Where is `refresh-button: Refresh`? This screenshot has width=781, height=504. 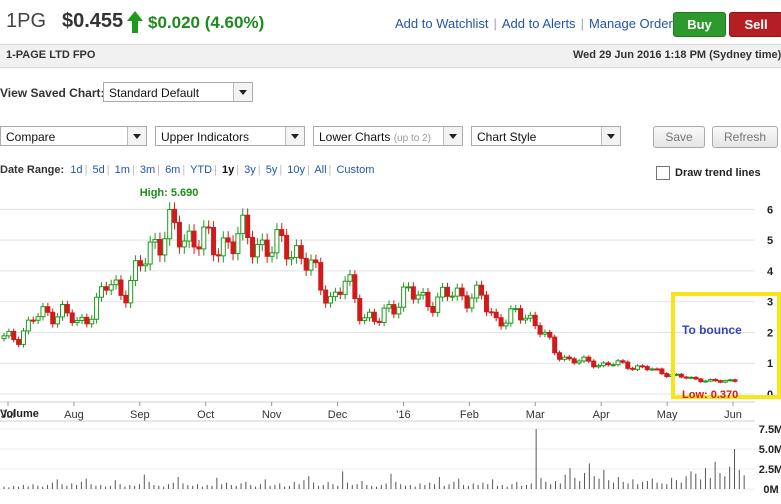 refresh-button: Refresh is located at coordinates (745, 137).